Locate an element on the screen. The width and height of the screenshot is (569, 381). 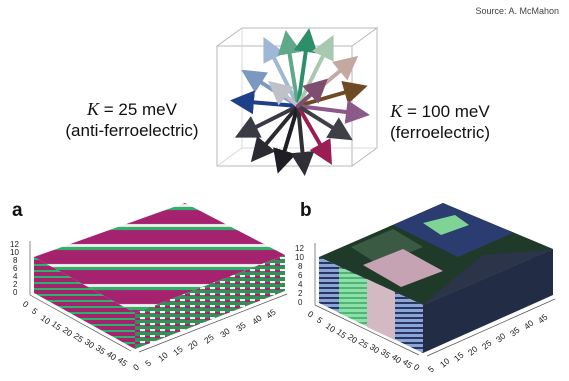
top-domain-green is located at coordinates (387, 247).